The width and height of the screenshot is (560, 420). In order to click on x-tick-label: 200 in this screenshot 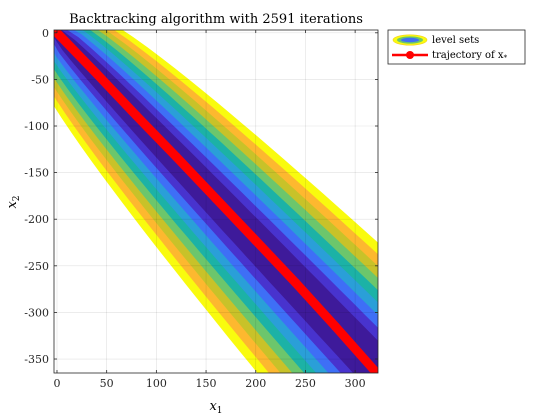, I will do `click(255, 383)`.